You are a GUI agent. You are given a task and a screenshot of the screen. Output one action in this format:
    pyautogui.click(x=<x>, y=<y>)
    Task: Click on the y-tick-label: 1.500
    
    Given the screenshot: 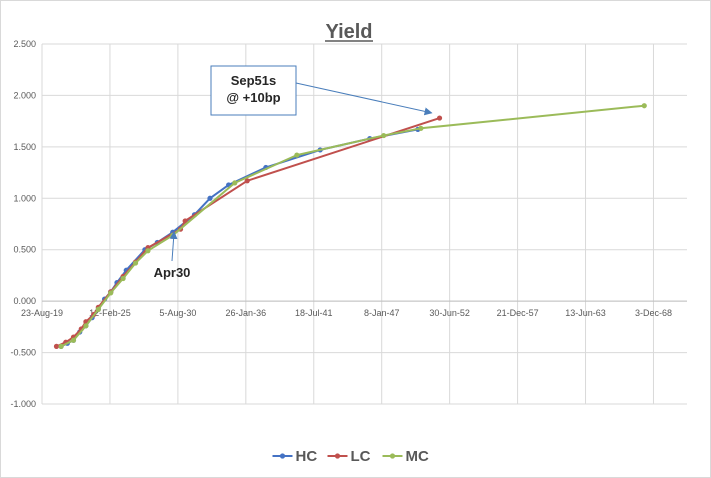 What is the action you would take?
    pyautogui.click(x=24, y=147)
    